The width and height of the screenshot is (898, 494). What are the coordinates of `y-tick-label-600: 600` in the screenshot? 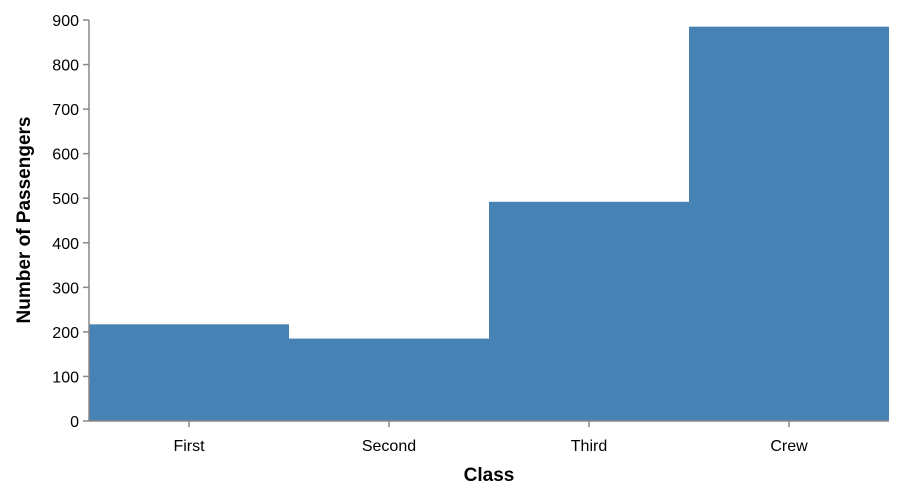 It's located at (65, 155).